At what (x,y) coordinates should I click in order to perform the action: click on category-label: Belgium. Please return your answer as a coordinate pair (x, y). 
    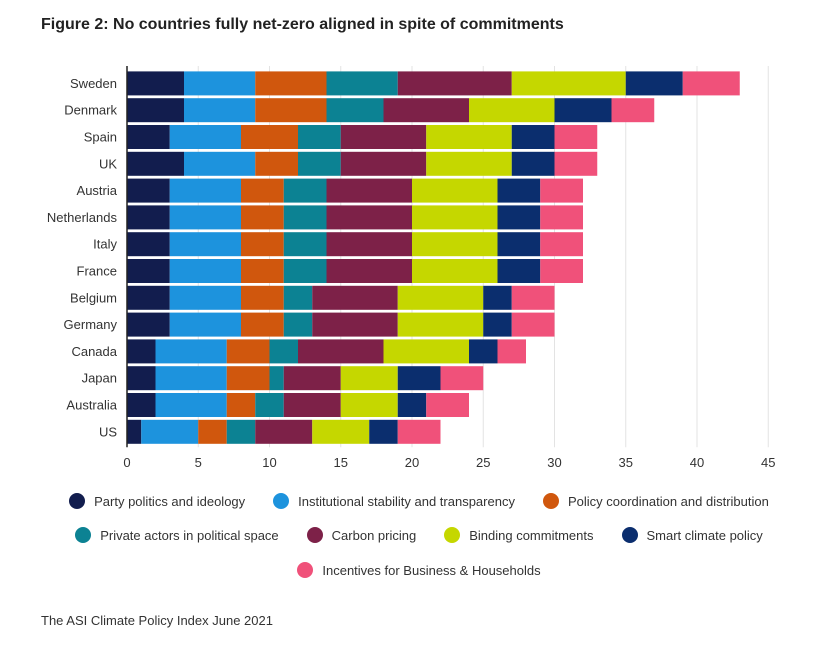
    Looking at the image, I should click on (93, 297).